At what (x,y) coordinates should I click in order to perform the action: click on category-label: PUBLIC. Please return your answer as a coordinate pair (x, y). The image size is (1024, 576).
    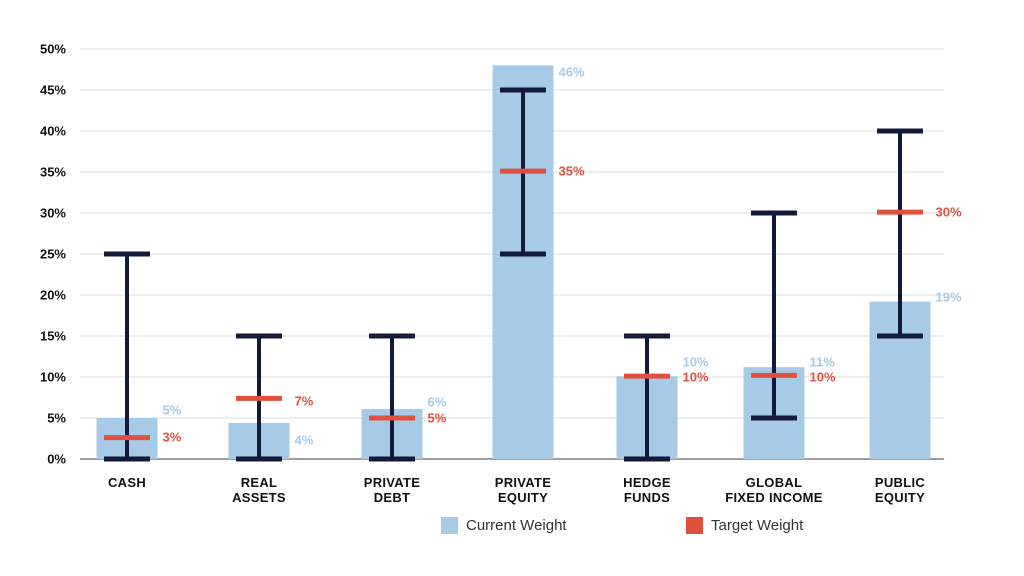
    Looking at the image, I should click on (900, 482).